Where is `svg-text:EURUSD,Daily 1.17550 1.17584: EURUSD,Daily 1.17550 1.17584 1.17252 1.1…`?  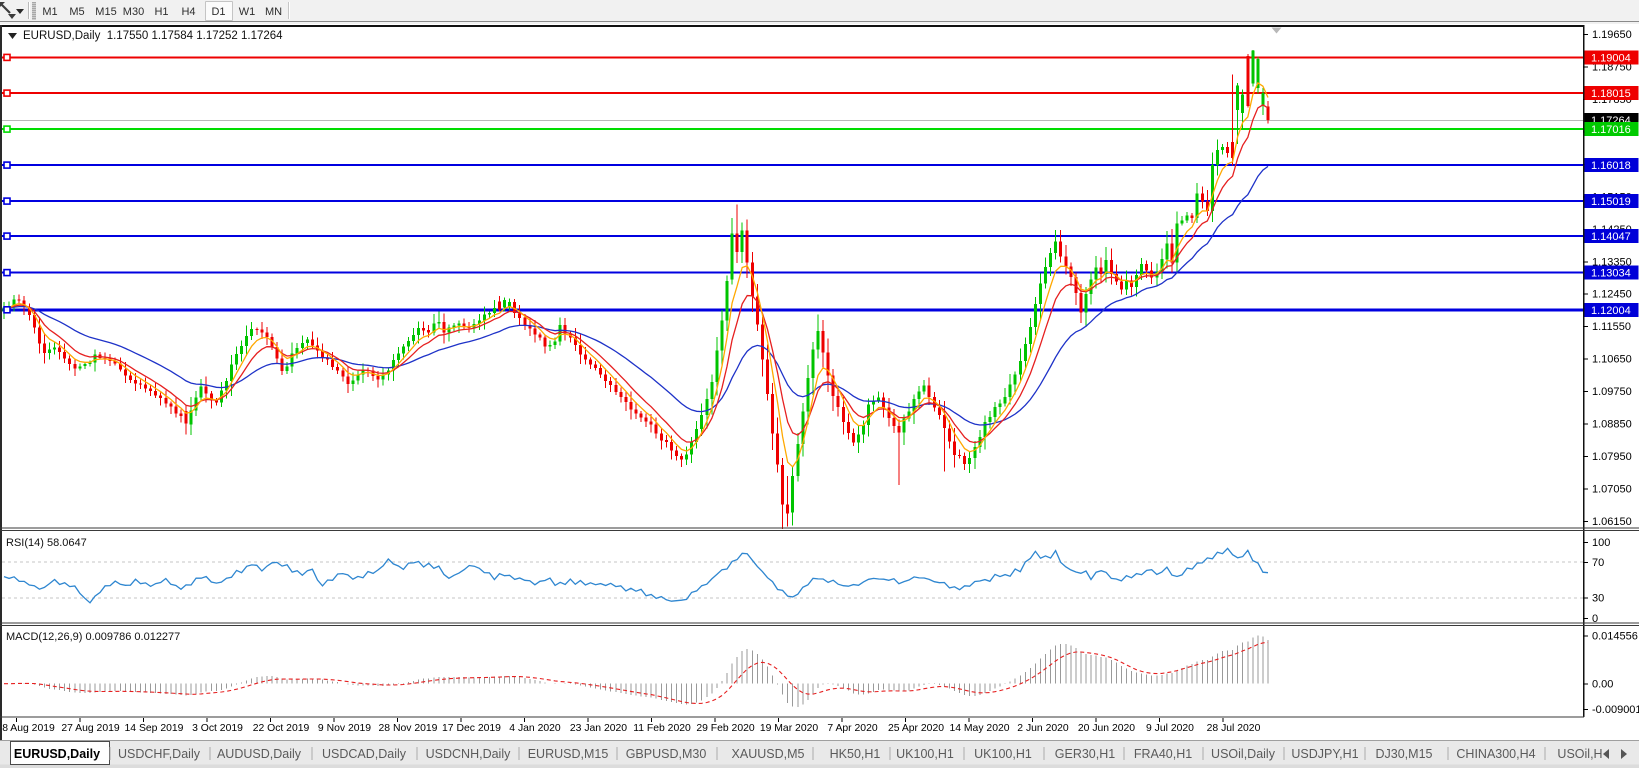 svg-text:EURUSD,Daily 1.17550 1.17584: EURUSD,Daily 1.17550 1.17584 1.17252 1.1… is located at coordinates (153, 36).